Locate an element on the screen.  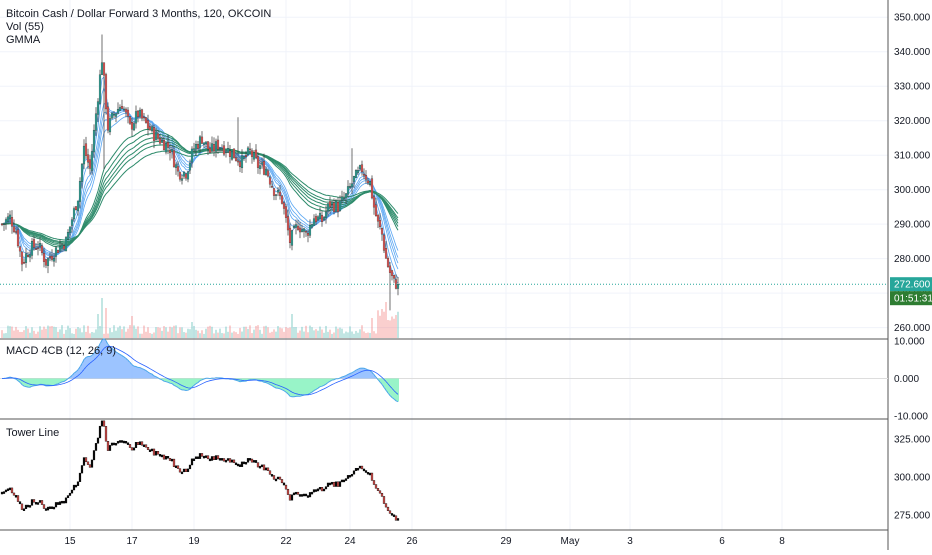
time-axis-label: 17 is located at coordinates (132, 541).